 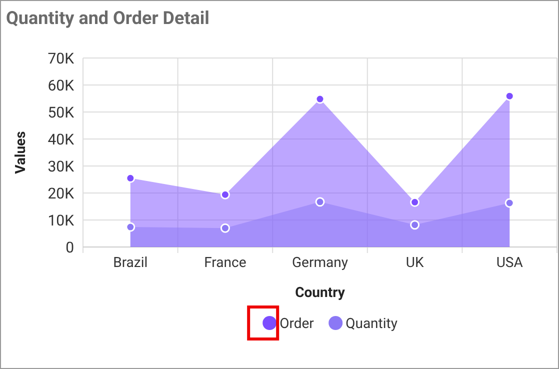 I want to click on x-tick-label: UK, so click(x=415, y=263).